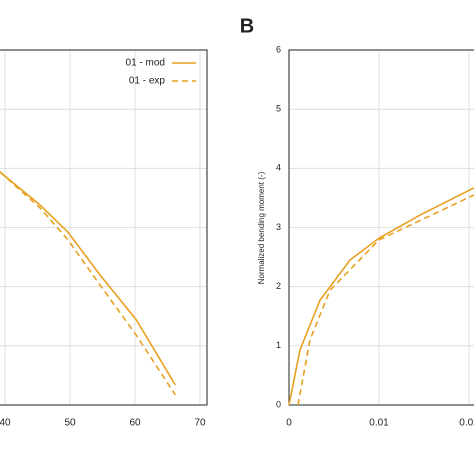  Describe the element at coordinates (247, 26) in the screenshot. I see `panel-label: B` at that location.